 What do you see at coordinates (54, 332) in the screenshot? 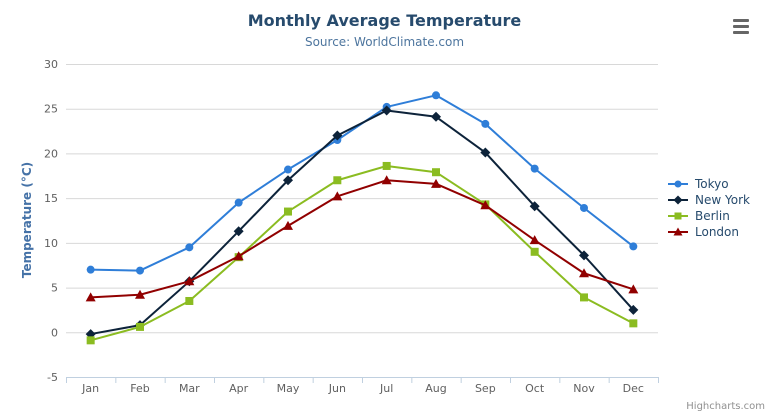
I see `y-tick-label: 0` at bounding box center [54, 332].